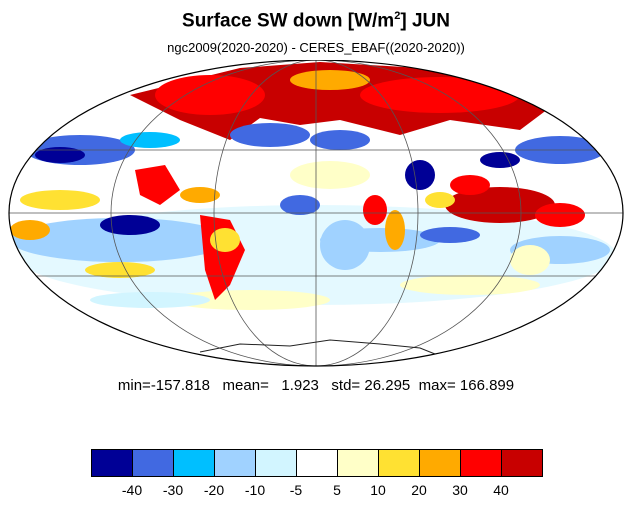 This screenshot has width=632, height=505. I want to click on colorbar-tick-label: -30, so click(173, 490).